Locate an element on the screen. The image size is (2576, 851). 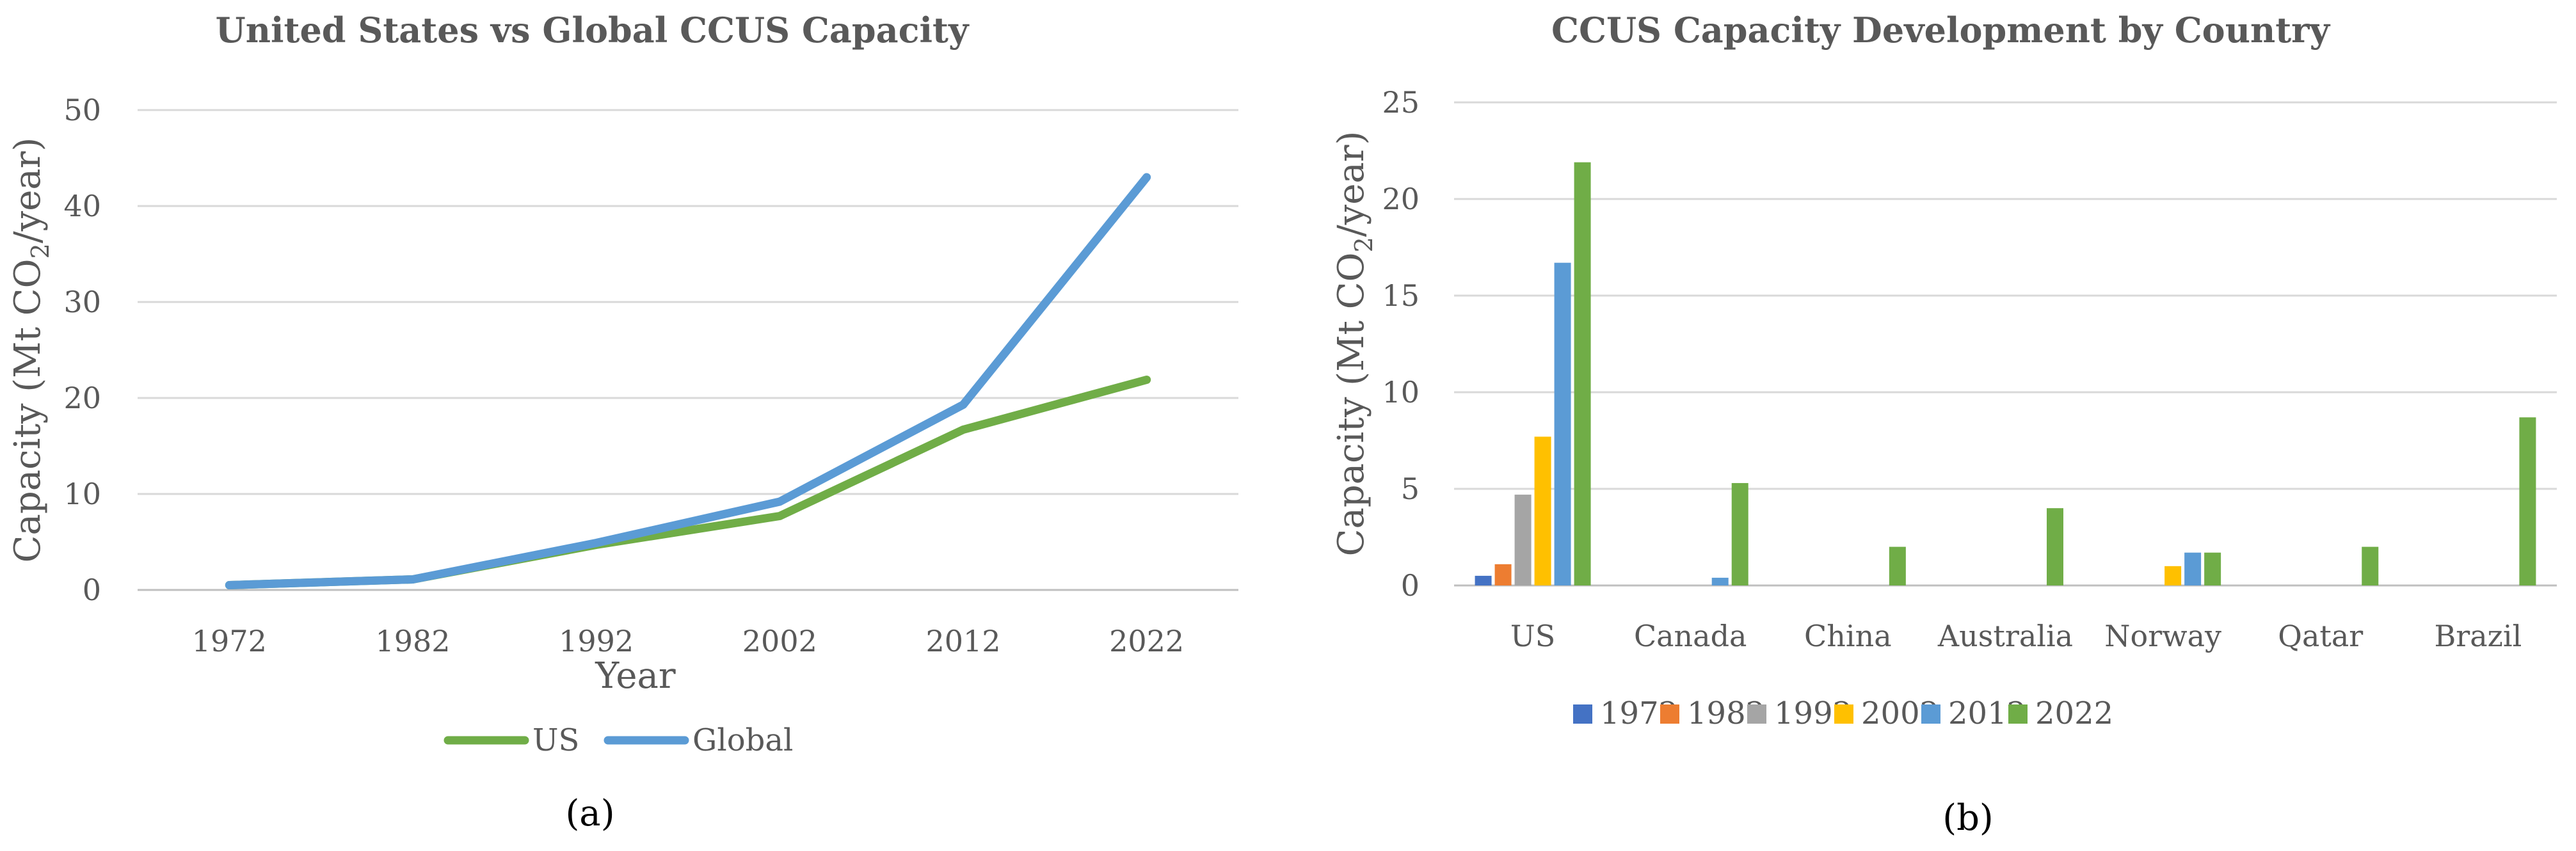
bar-us-2012 is located at coordinates (1562, 423).